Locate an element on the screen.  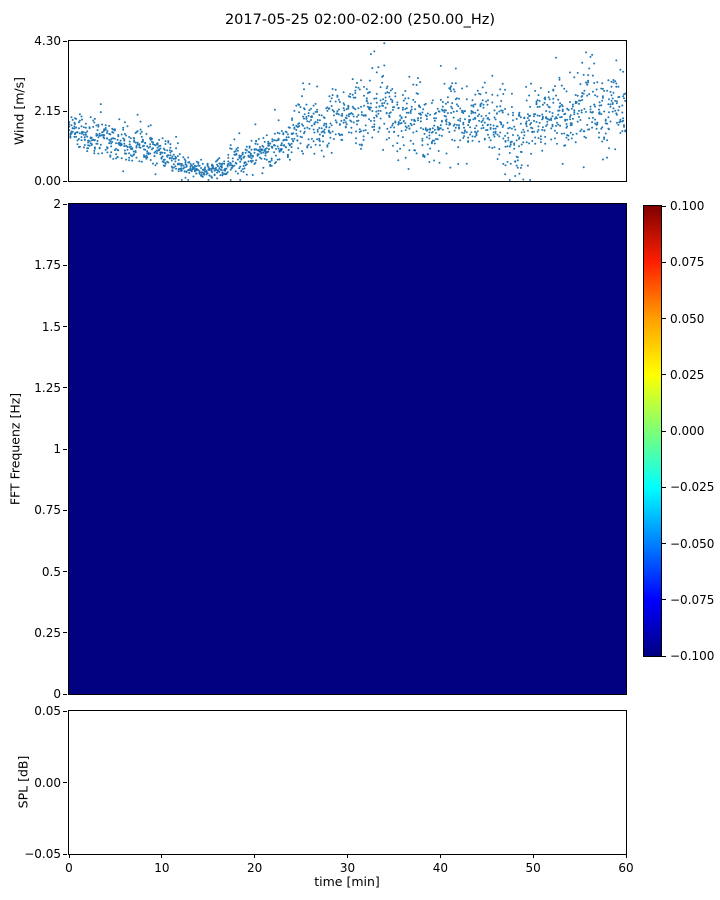
y-tick-label: 0.25 is located at coordinates (47, 632).